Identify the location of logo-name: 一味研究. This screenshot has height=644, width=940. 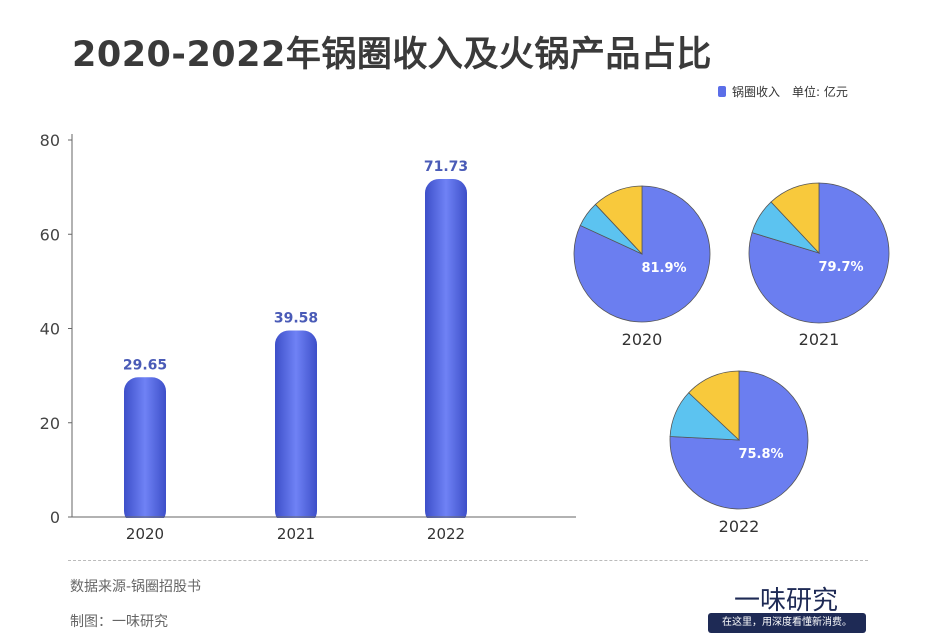
(786, 601).